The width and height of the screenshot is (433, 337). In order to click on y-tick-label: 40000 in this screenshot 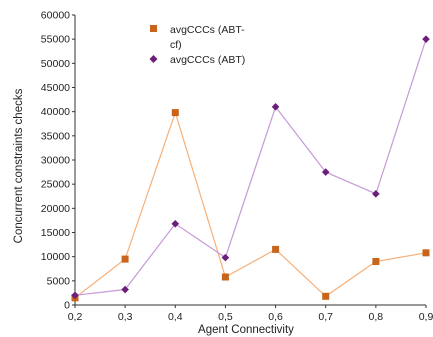, I will do `click(55, 112)`.